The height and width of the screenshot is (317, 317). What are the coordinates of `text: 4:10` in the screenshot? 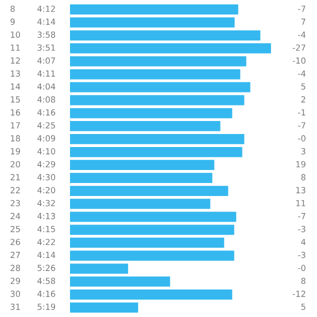 It's located at (46, 151).